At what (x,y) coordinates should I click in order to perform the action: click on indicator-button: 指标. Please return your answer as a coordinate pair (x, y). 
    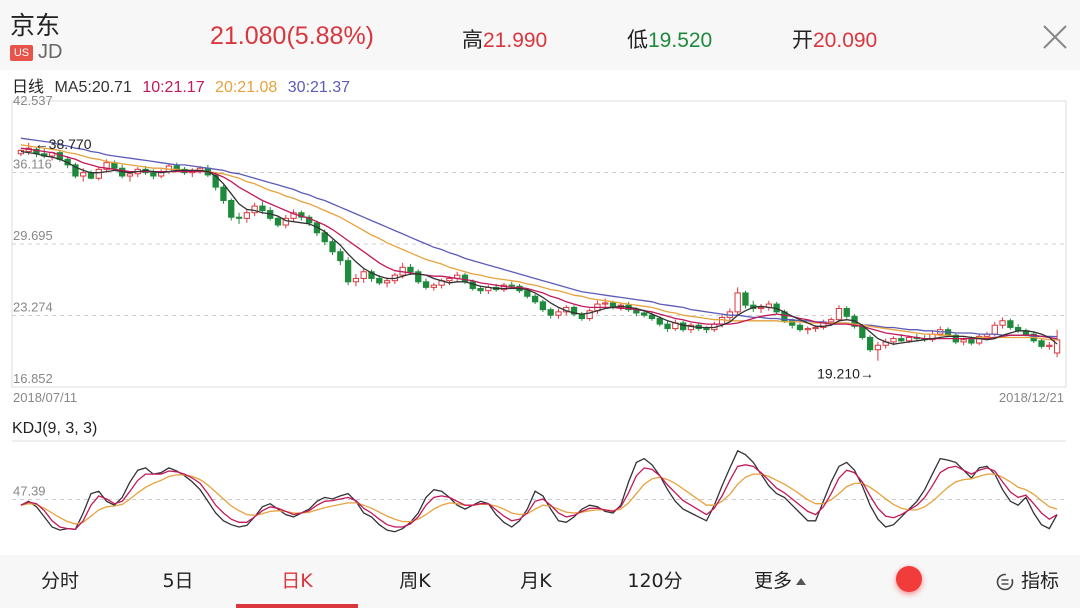
    Looking at the image, I should click on (1027, 581).